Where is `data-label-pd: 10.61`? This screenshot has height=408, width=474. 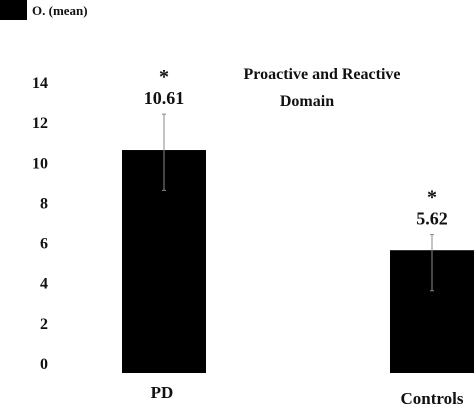
data-label-pd: 10.61 is located at coordinates (164, 98).